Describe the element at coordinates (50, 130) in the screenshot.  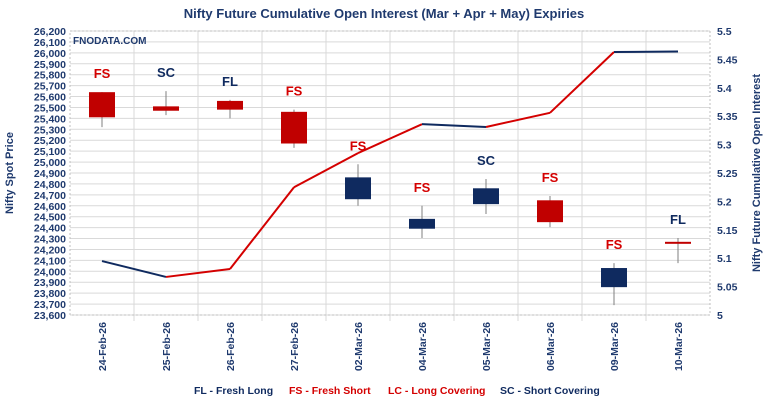
I see `y-tick-left: 25,300` at that location.